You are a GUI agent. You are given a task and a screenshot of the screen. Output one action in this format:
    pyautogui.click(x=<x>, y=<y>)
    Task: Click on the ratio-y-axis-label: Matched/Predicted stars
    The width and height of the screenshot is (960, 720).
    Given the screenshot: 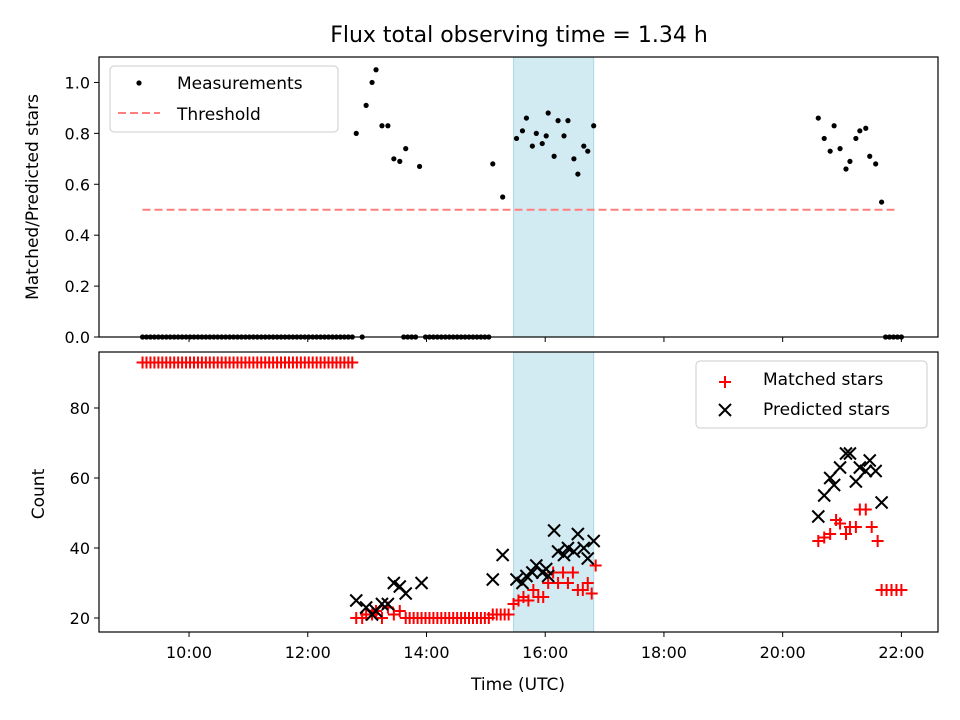 What is the action you would take?
    pyautogui.click(x=33, y=197)
    